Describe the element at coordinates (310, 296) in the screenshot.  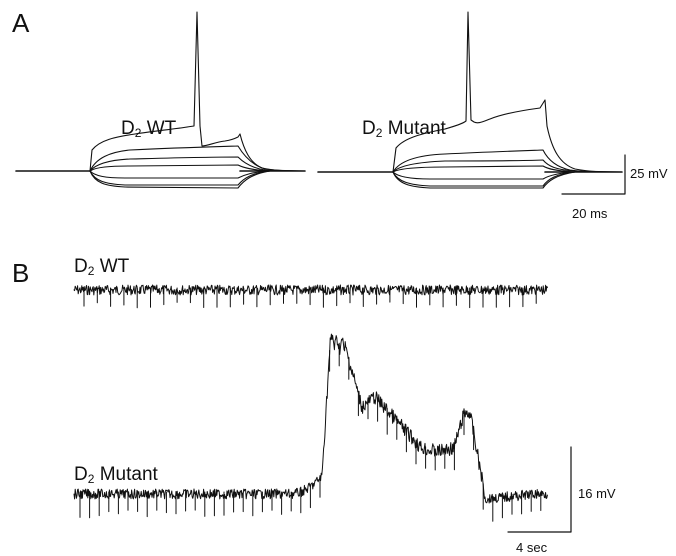
I see `panel-b-wt-noisy-trace` at that location.